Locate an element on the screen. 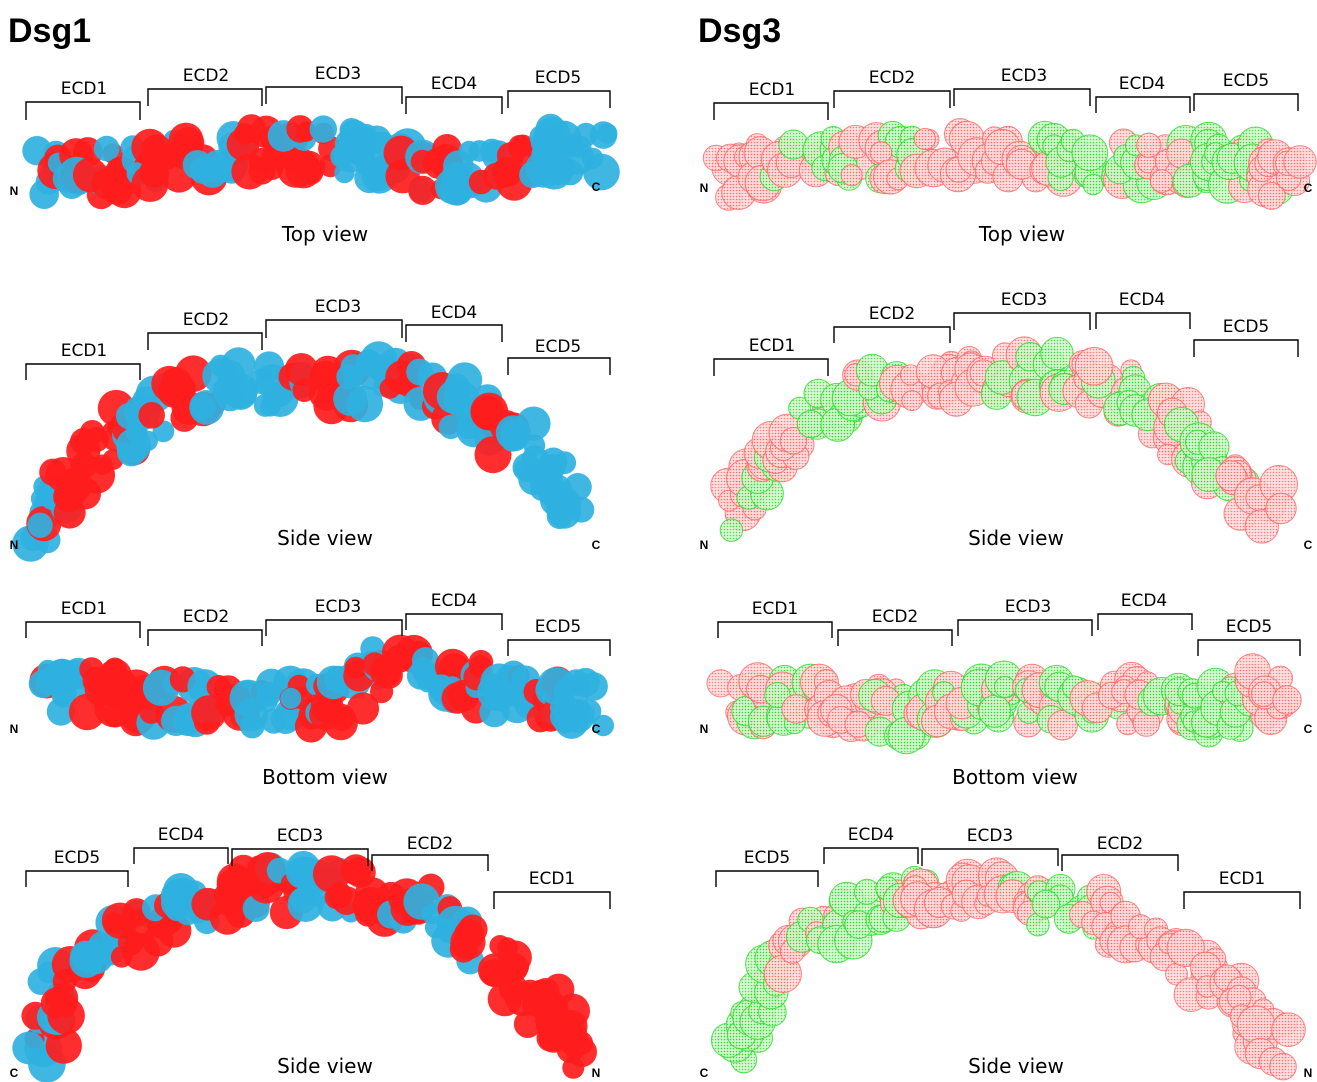 The image size is (1317, 1082). dsg1-top-view: ECD1 ECD2 ECD3 ECD4 ECD5 N C Top view is located at coordinates (315, 155).